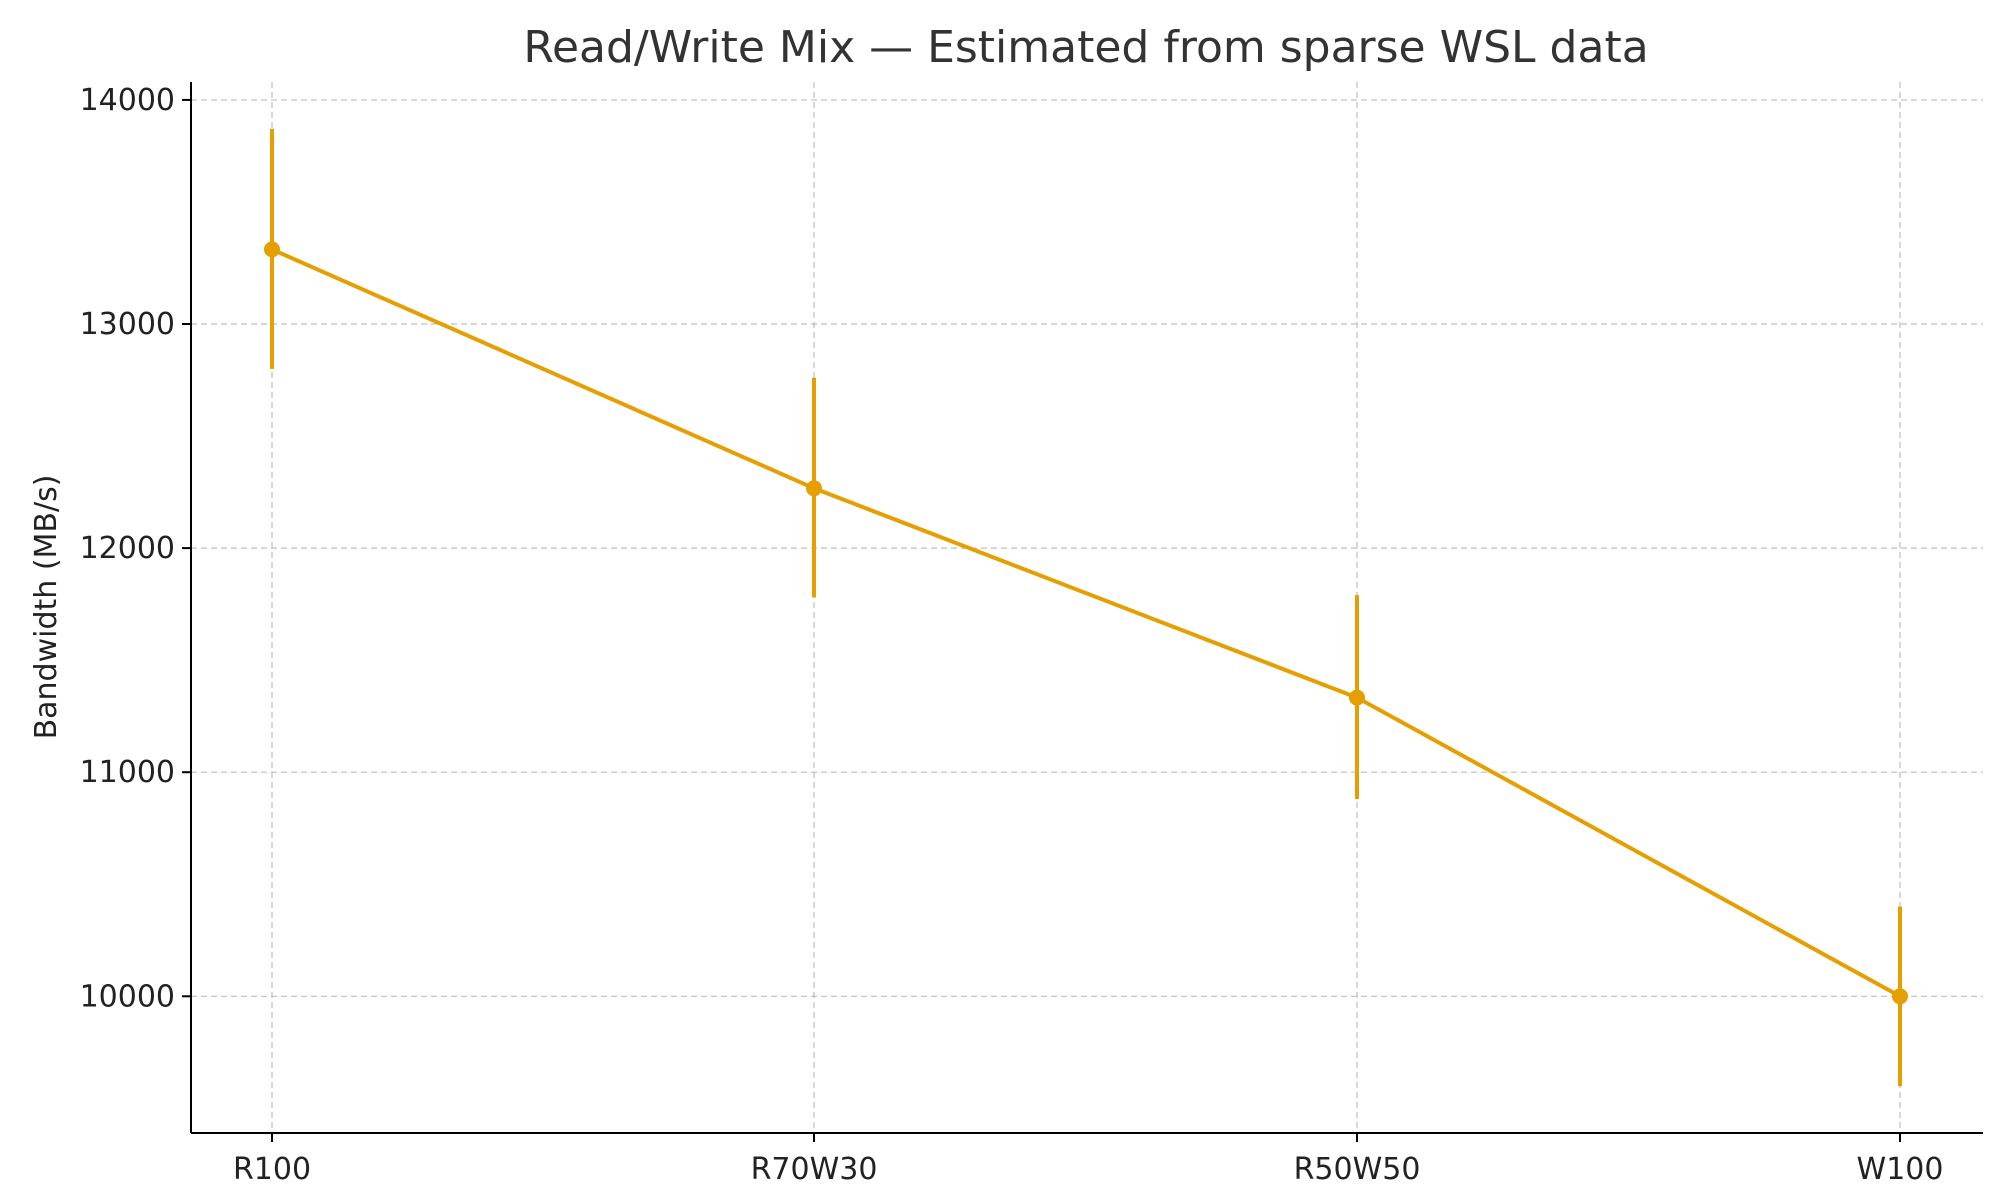 Image resolution: width=2000 pixels, height=1200 pixels. I want to click on x-tick-label: R70W30, so click(814, 1169).